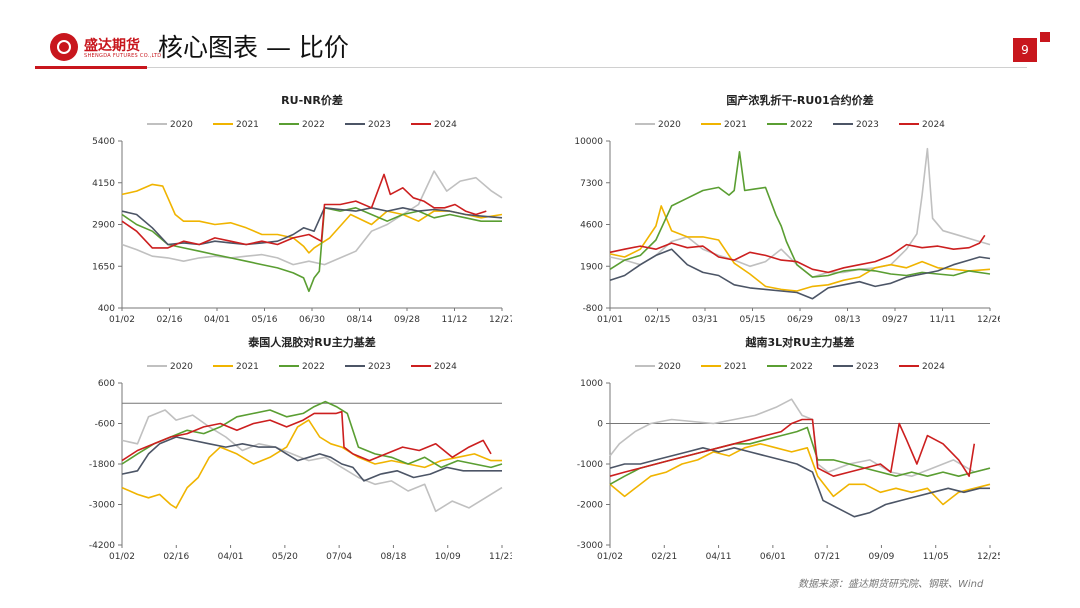 This screenshot has height=608, width=1080. Describe the element at coordinates (285, 557) in the screenshot. I see `x-tick-label: 05/20` at that location.